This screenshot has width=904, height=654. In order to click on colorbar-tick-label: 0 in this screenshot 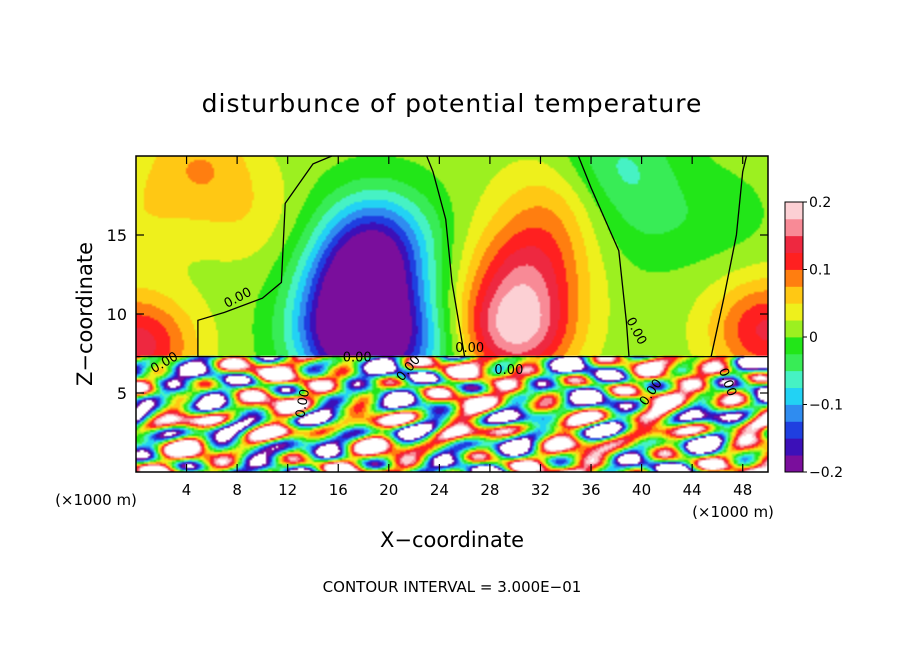, I will do `click(813, 338)`.